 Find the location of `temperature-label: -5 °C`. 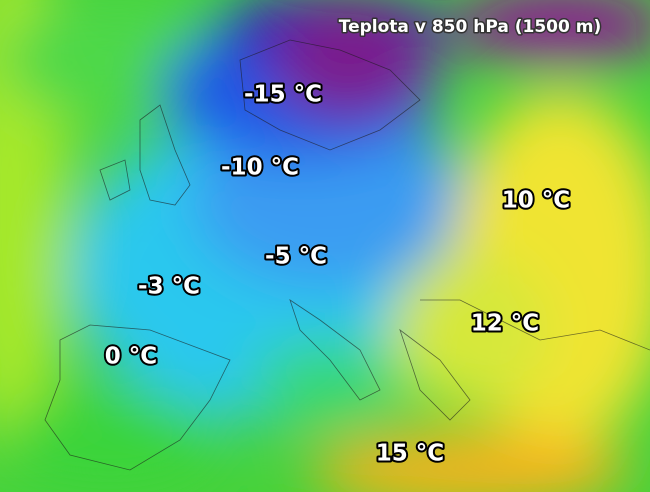

temperature-label: -5 °C is located at coordinates (296, 257).